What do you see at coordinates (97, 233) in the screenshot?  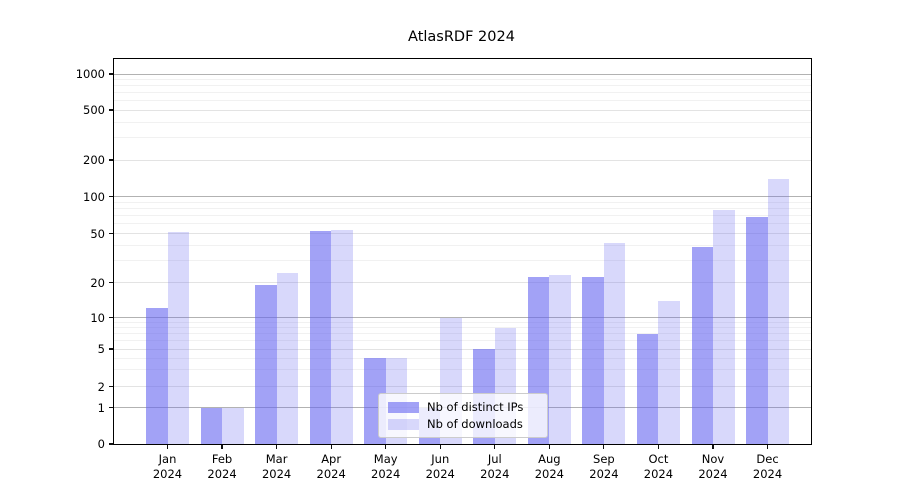 I see `y-tick-label: 50` at bounding box center [97, 233].